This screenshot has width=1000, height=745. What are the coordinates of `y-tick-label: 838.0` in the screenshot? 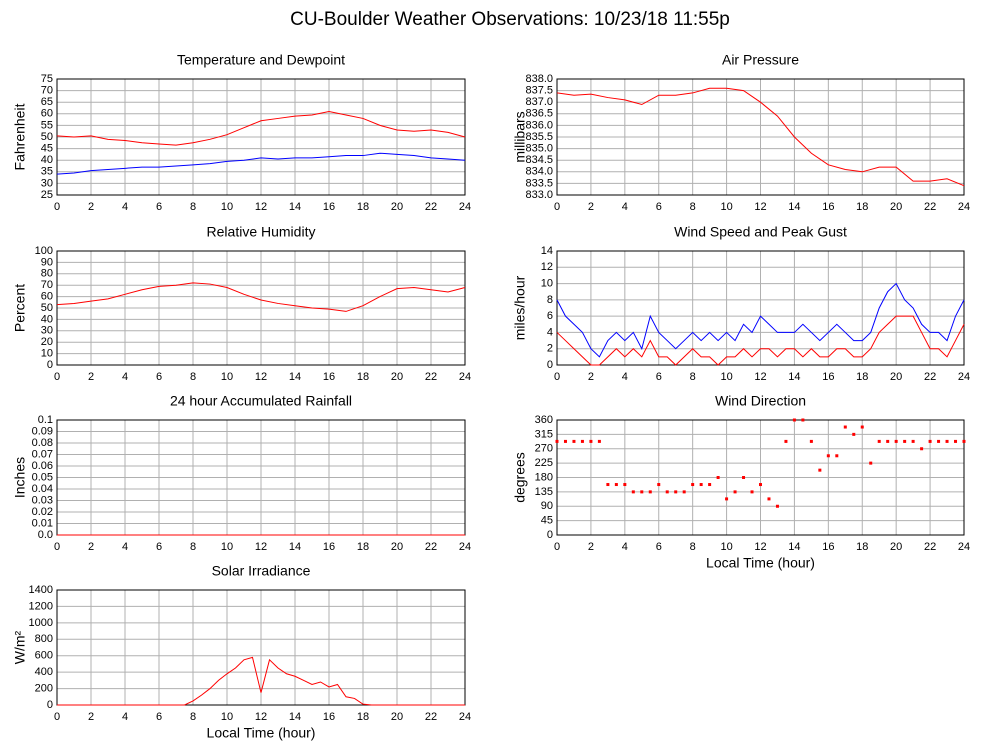 It's located at (539, 79).